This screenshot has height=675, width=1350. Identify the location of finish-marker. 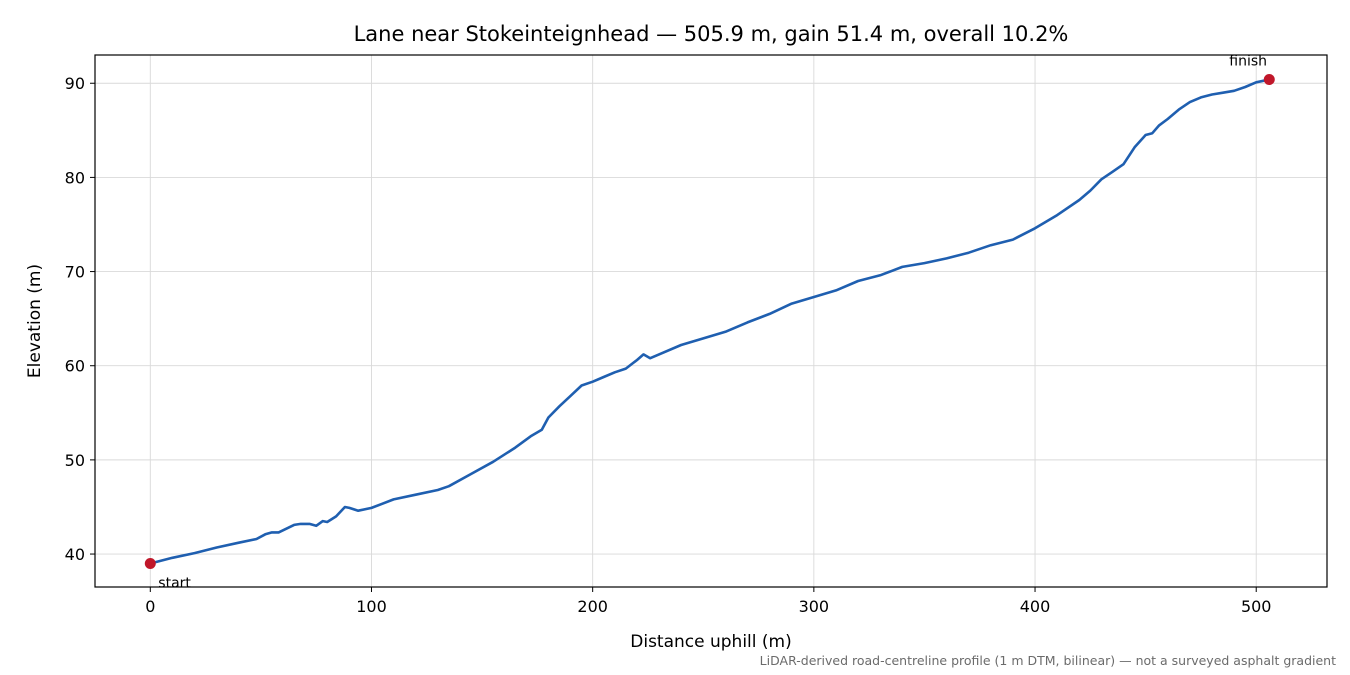
(1269, 79).